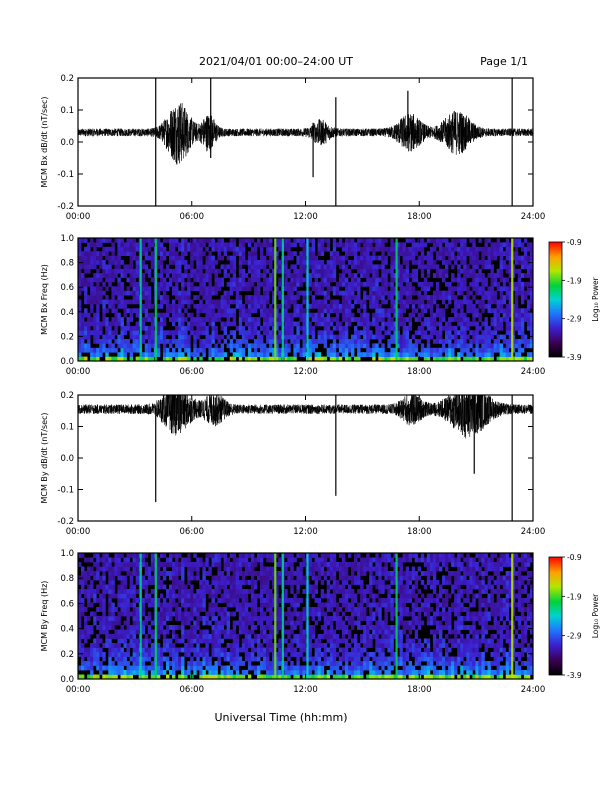 The image size is (612, 792). Describe the element at coordinates (574, 242) in the screenshot. I see `colorbar-tick-label: -0.9` at that location.